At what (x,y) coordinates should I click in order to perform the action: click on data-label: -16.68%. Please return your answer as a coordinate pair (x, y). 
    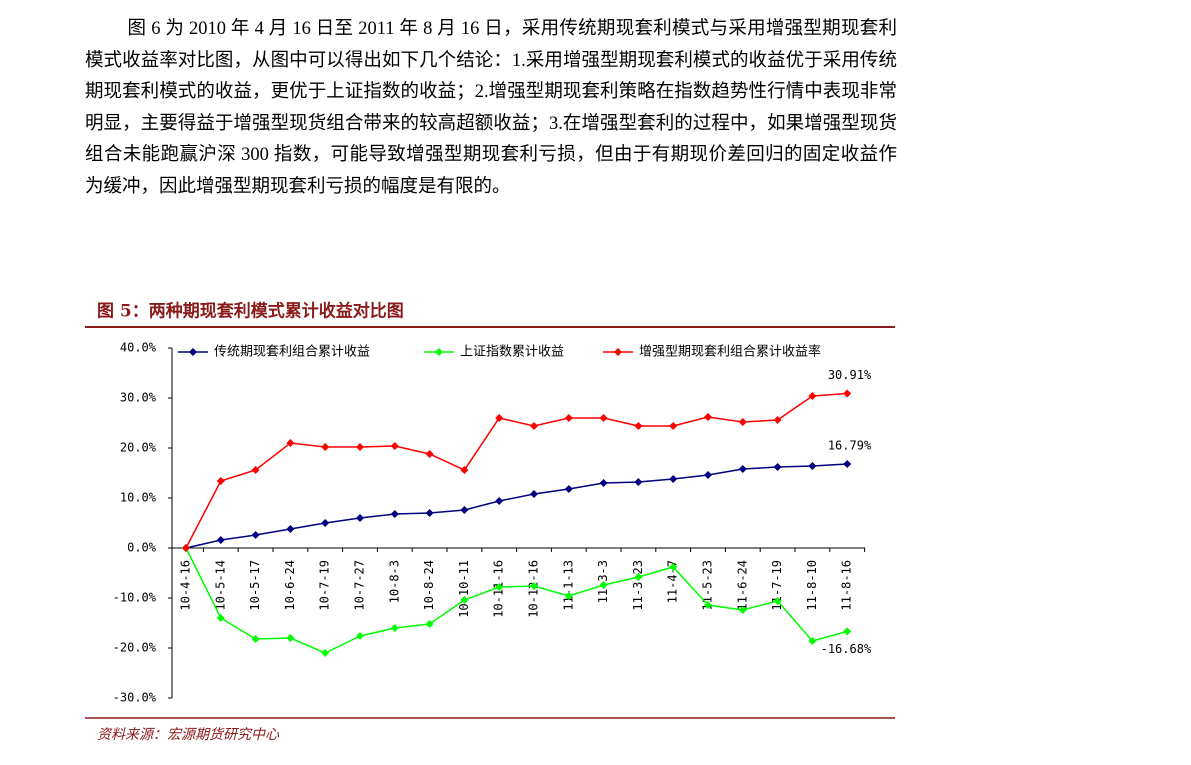
    Looking at the image, I should click on (846, 649).